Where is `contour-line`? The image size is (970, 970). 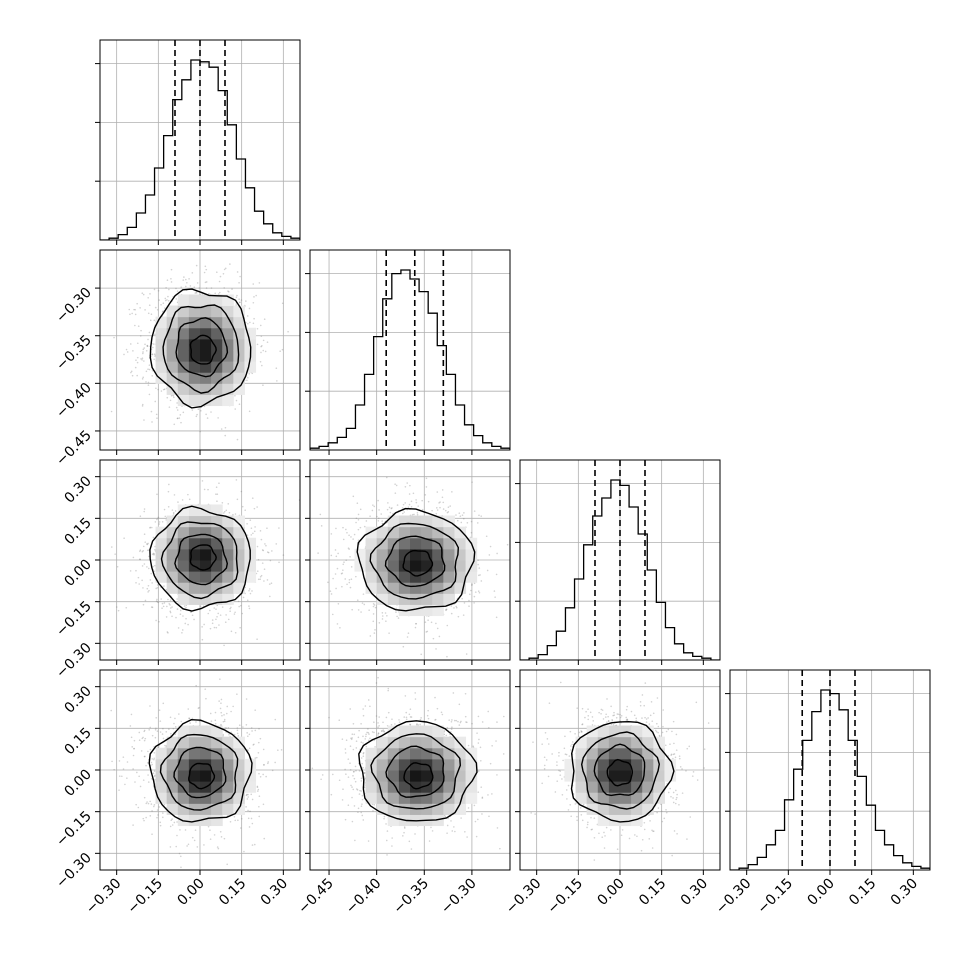 contour-line is located at coordinates (201, 349).